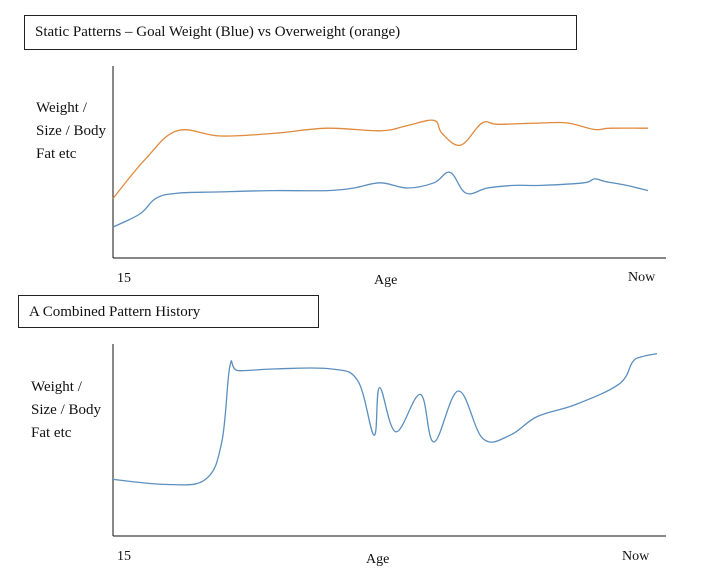  I want to click on chart-1-series-2-line, so click(380, 159).